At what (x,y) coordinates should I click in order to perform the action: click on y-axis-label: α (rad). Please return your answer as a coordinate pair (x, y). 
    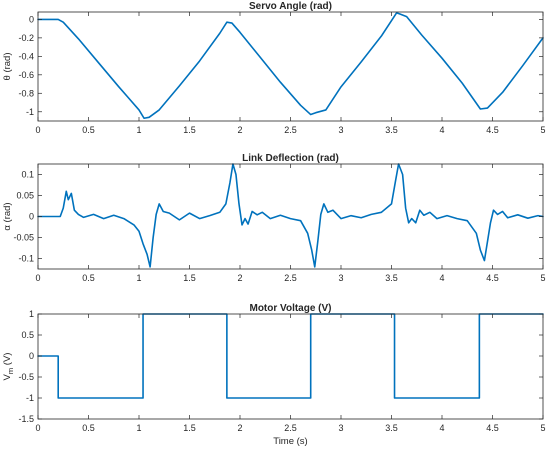
    Looking at the image, I should click on (7, 216).